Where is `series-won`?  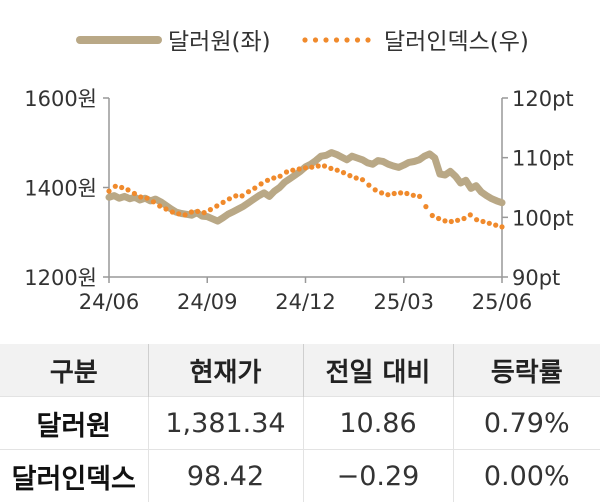 series-won is located at coordinates (305, 187).